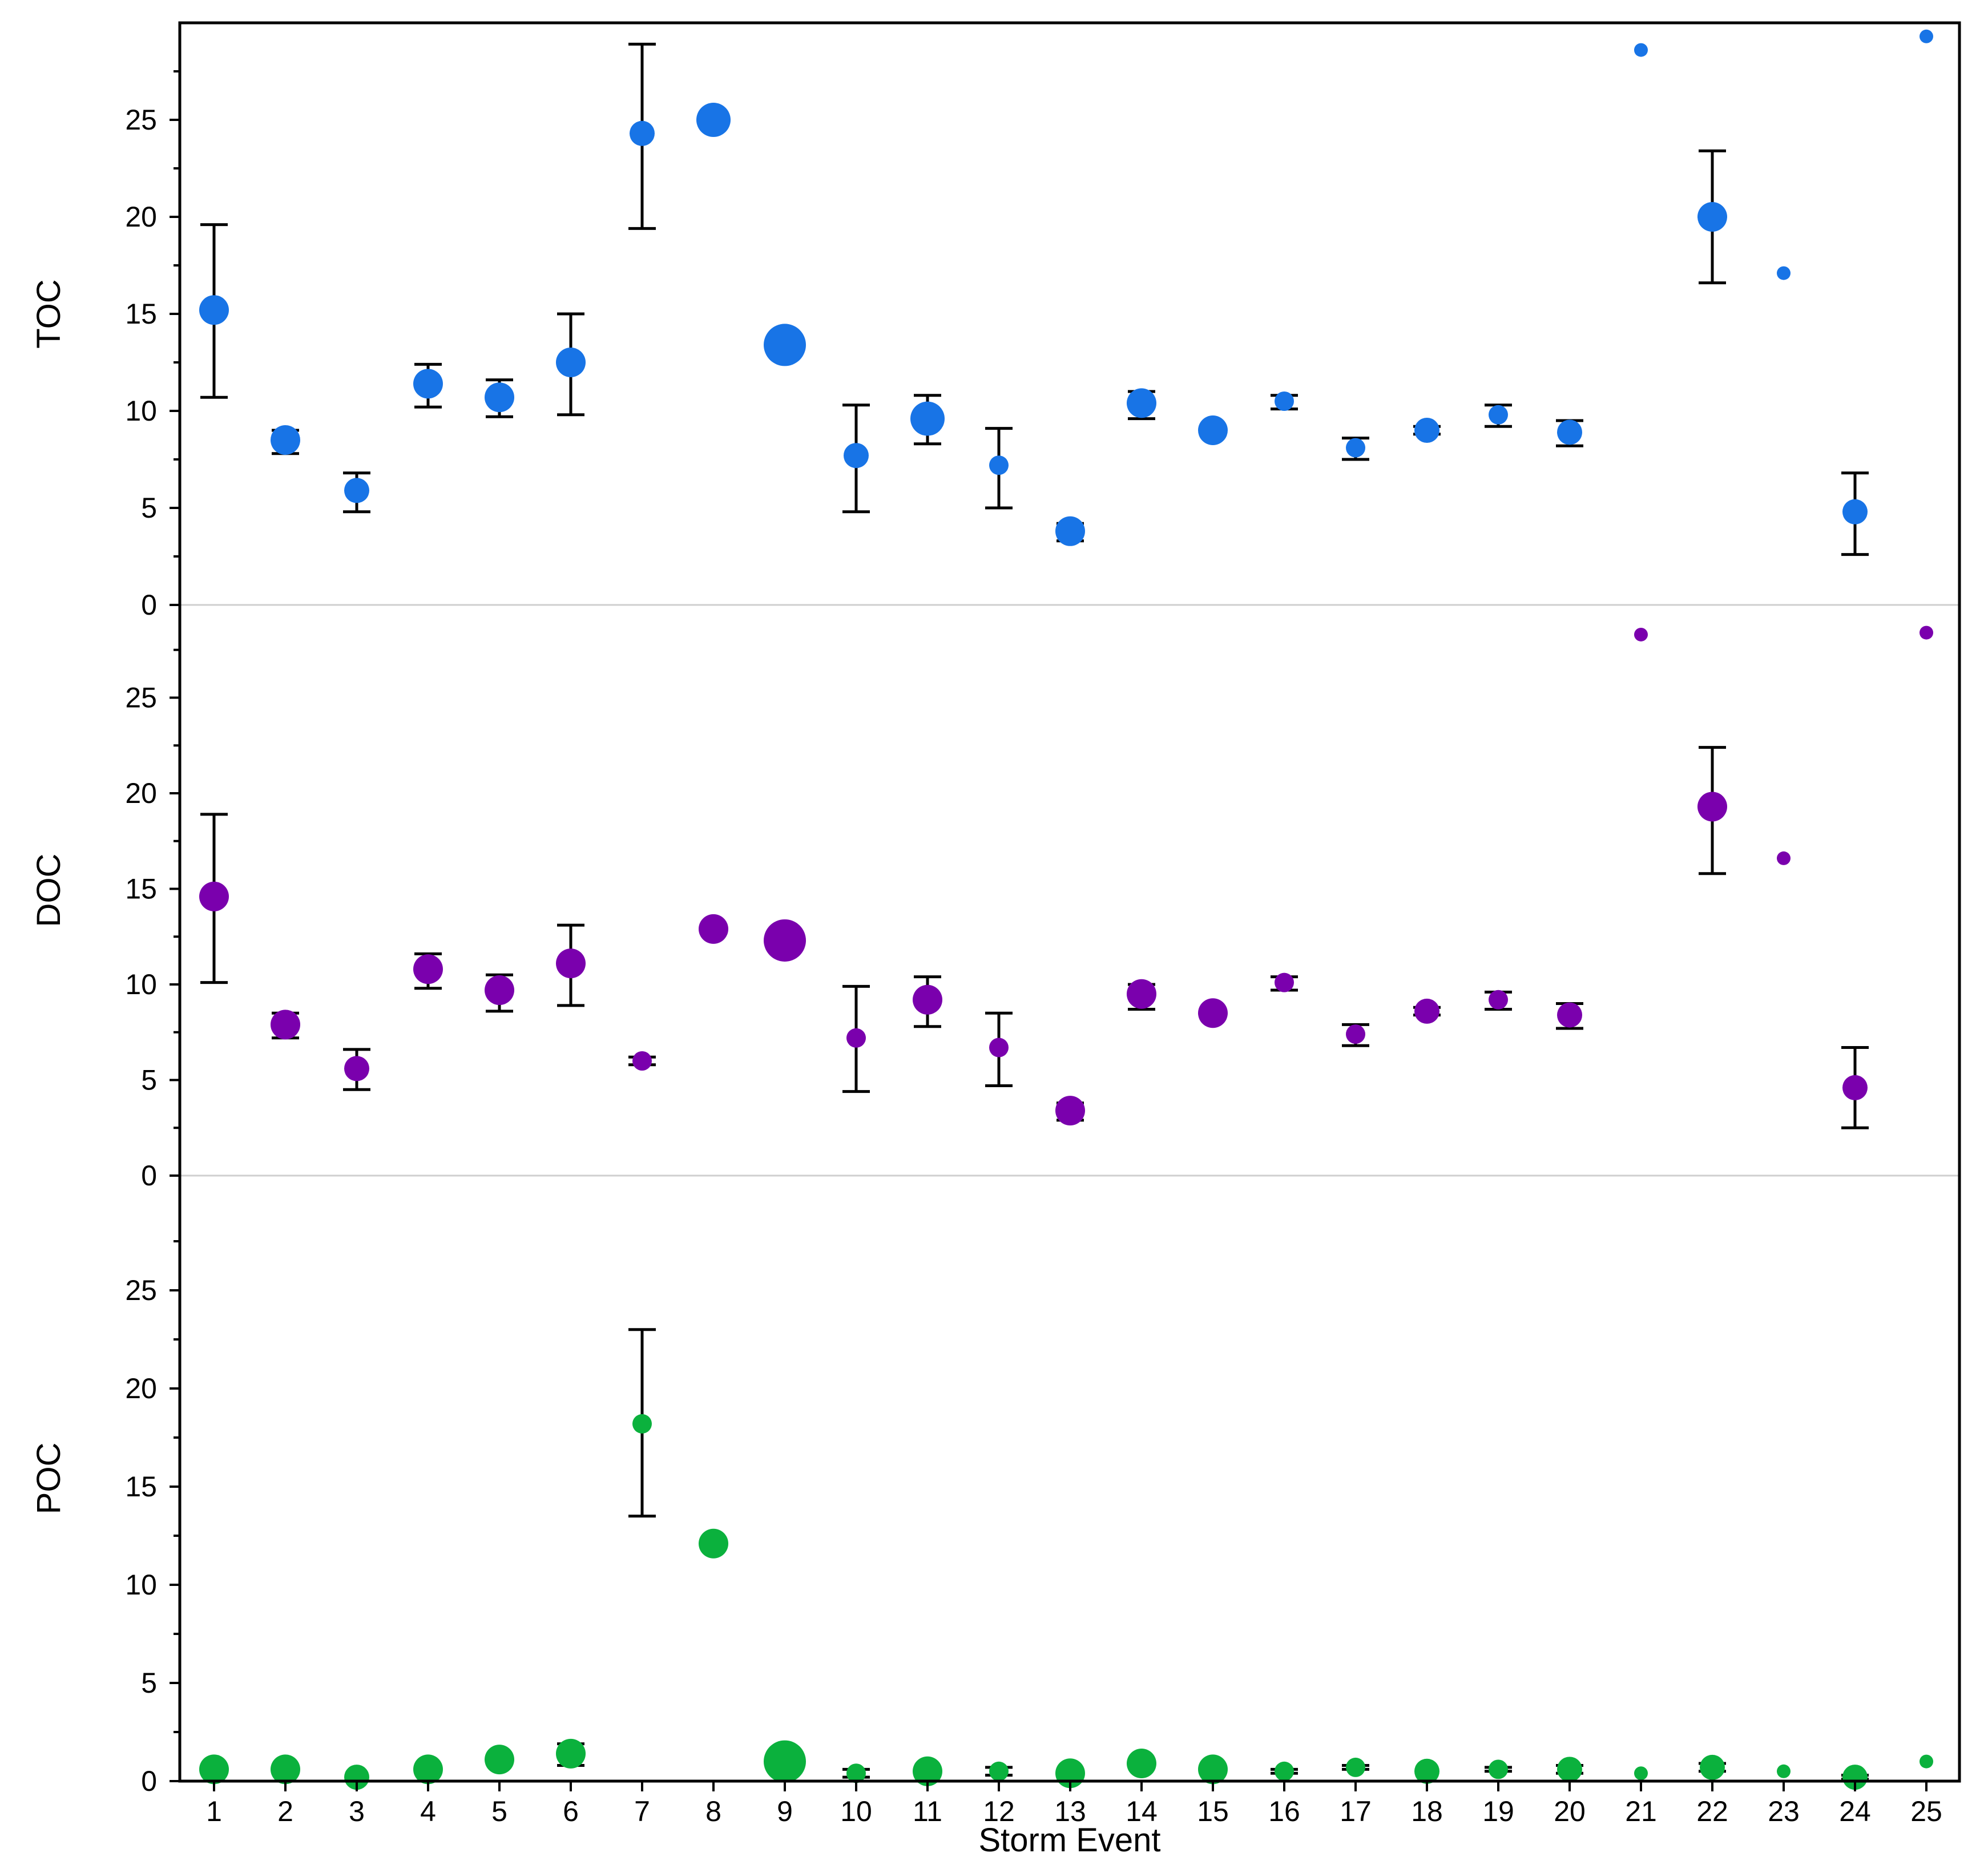  I want to click on x-tick-label: 14, so click(1142, 1811).